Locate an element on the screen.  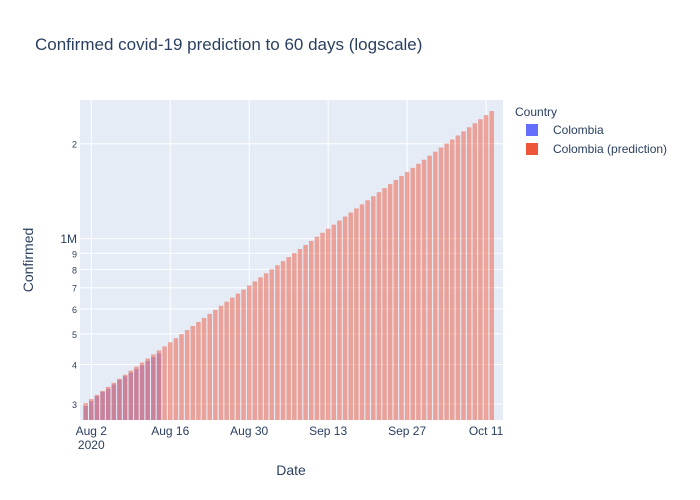
x-tick-label: Aug 2 is located at coordinates (92, 431).